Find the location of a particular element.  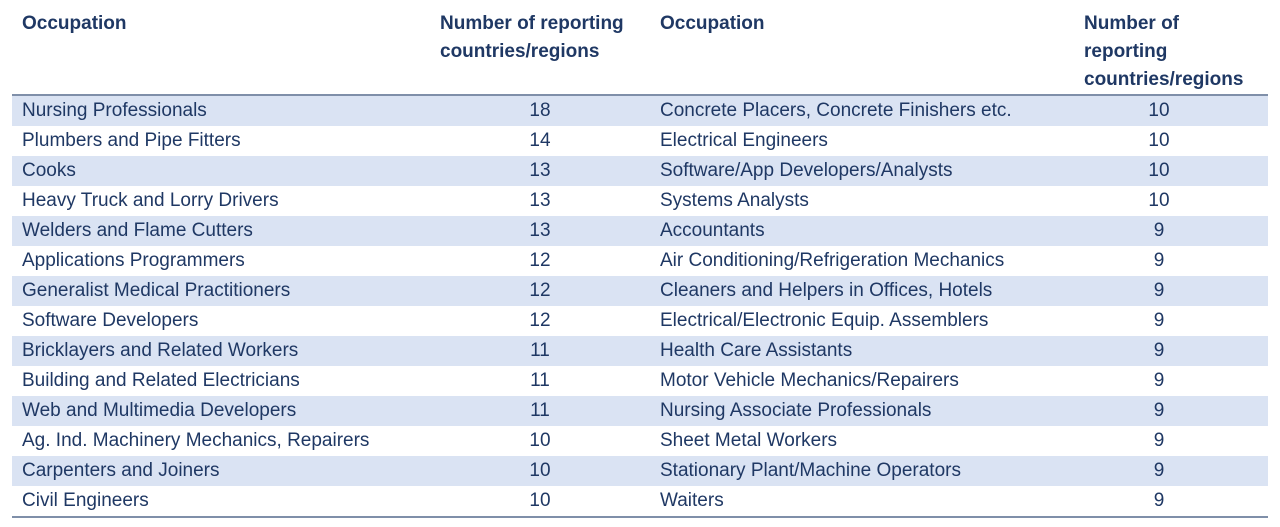

header-occupation-left: Occupation is located at coordinates (221, 51).